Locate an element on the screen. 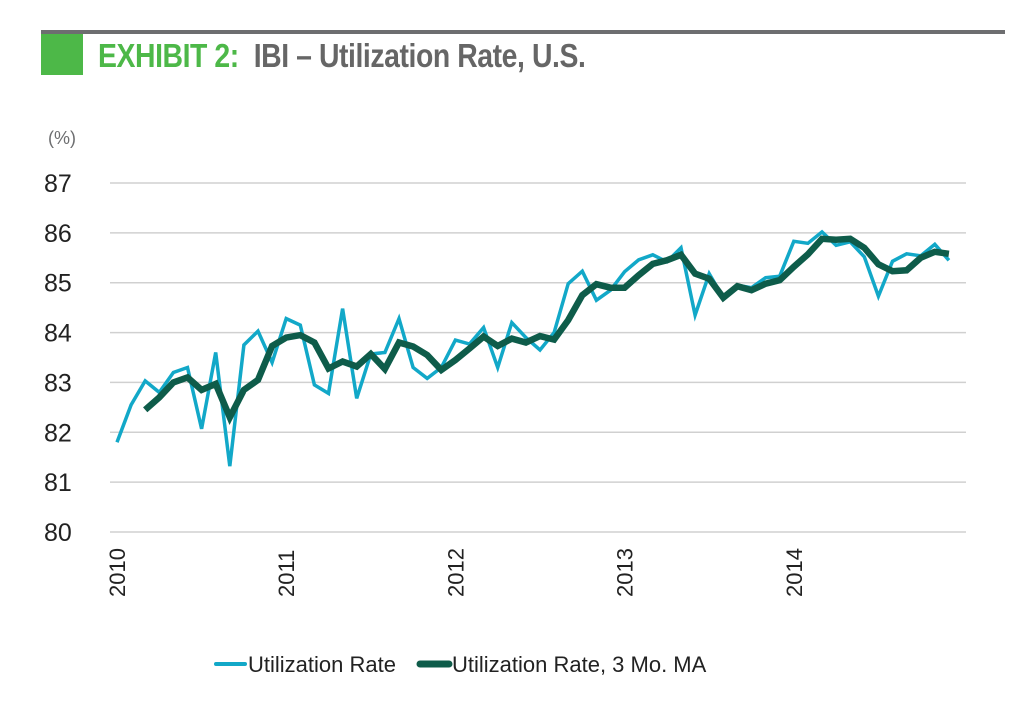 Image resolution: width=1017 pixels, height=707 pixels. header-rule is located at coordinates (523, 32).